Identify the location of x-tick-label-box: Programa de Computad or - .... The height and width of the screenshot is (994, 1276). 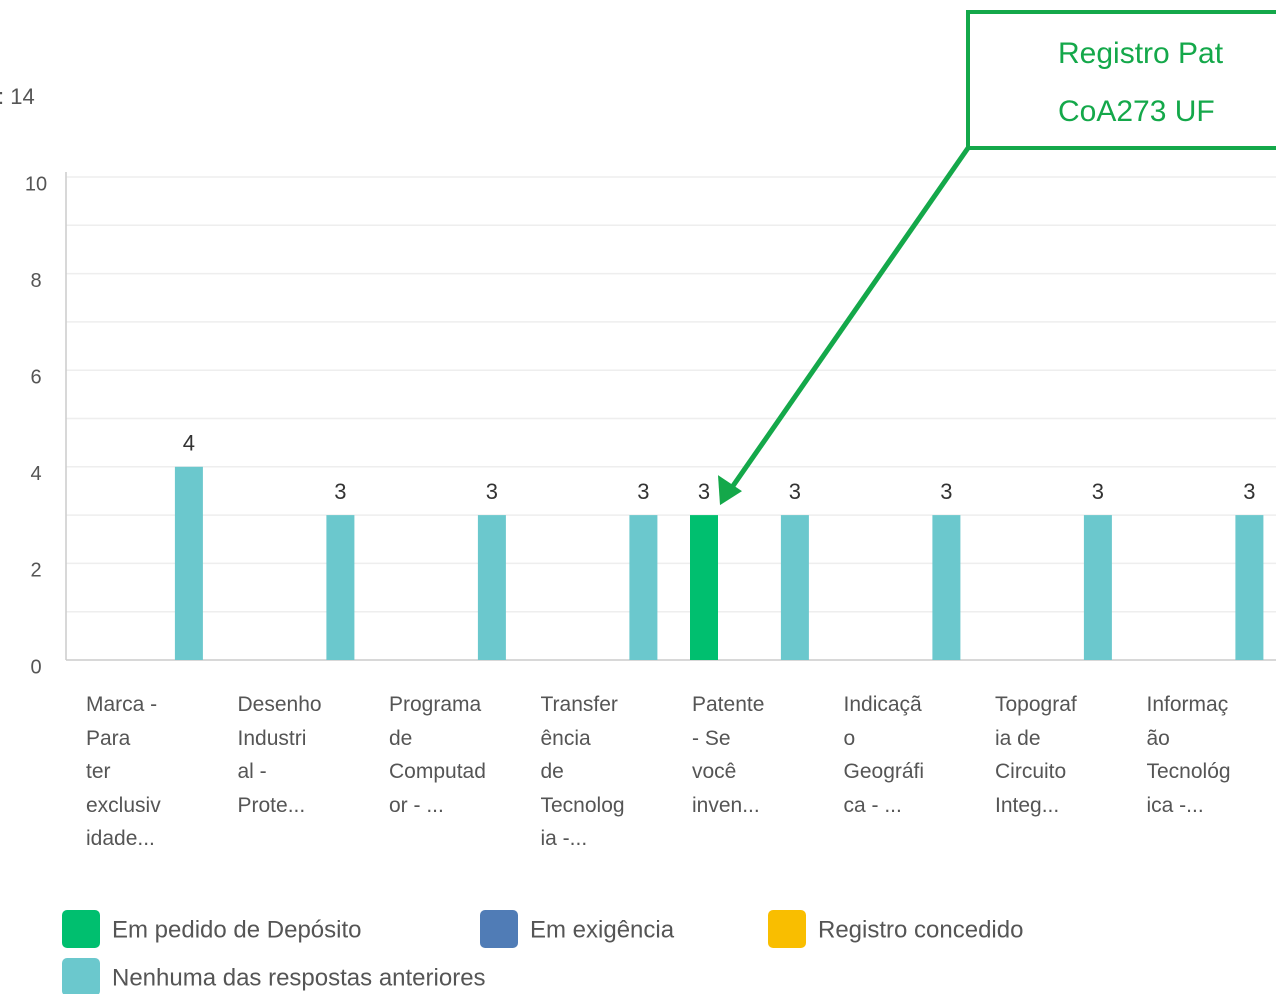
(437, 755).